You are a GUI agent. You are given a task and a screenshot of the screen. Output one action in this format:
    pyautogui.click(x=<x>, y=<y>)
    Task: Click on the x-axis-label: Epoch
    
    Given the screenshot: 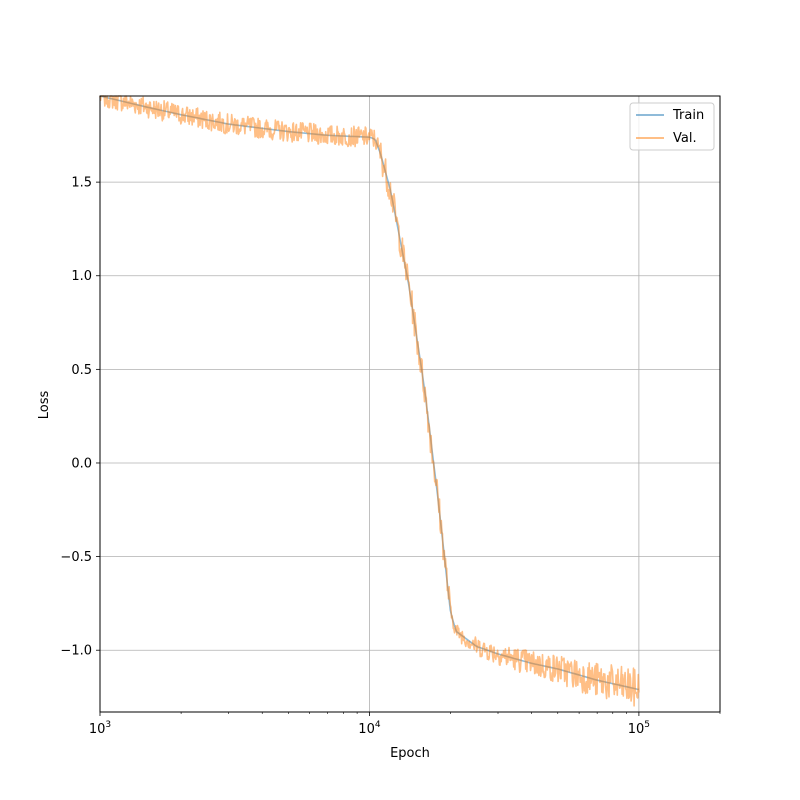 What is the action you would take?
    pyautogui.click(x=410, y=753)
    